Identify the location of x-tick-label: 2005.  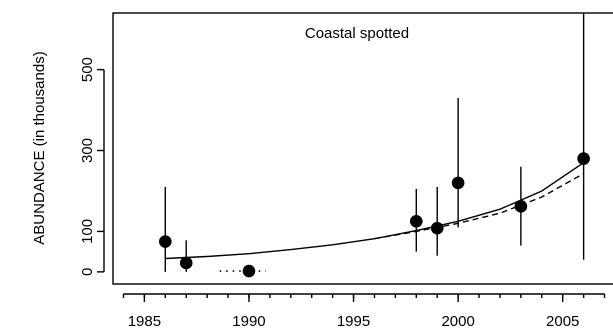
(562, 321).